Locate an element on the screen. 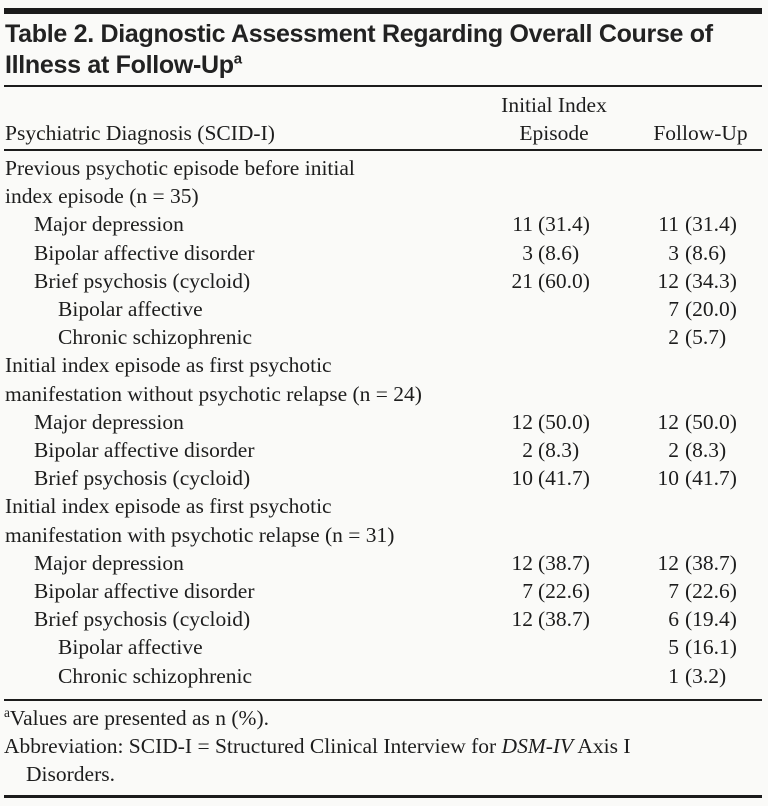 This screenshot has height=806, width=768. column-header-initial-index-line2: Episode is located at coordinates (554, 133).